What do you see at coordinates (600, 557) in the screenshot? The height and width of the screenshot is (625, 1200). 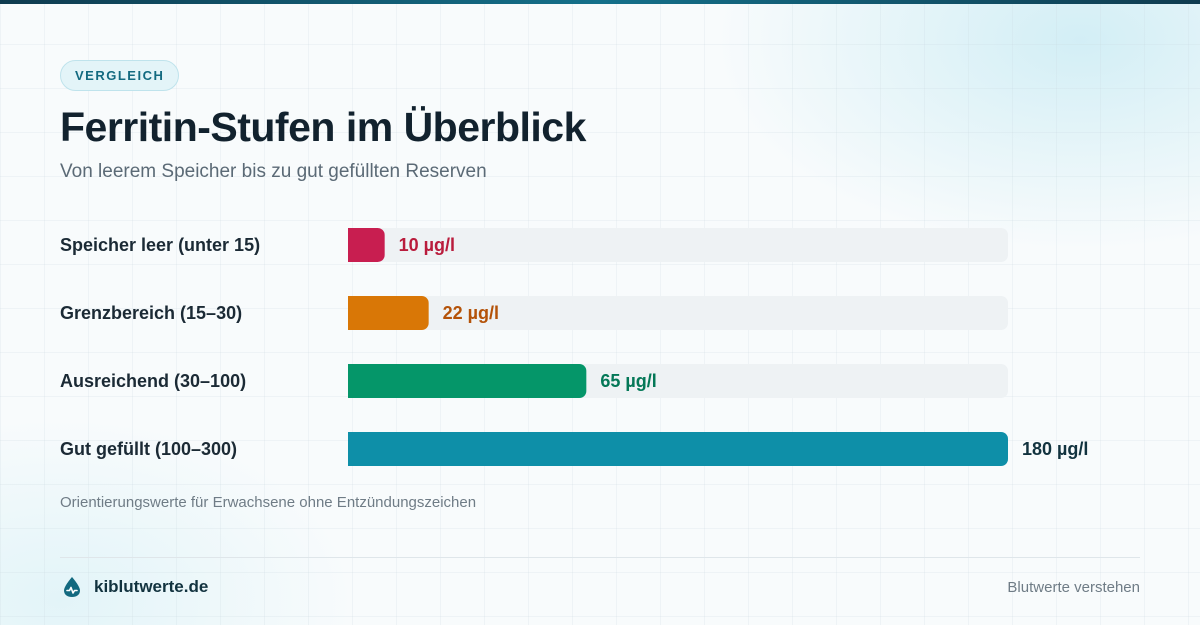 I see `footer-divider` at bounding box center [600, 557].